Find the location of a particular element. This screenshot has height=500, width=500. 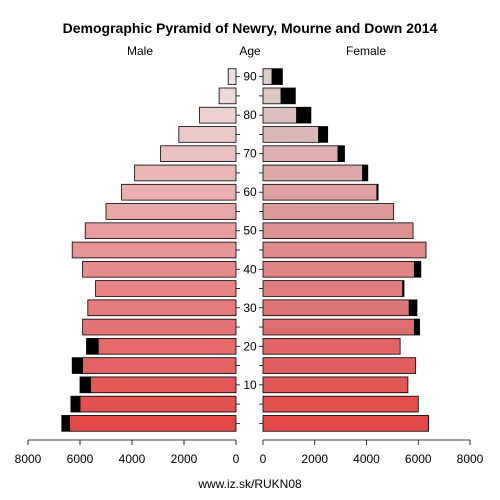

female-x-axis: 0 2000 4000 6000 8000 is located at coordinates (372, 452).